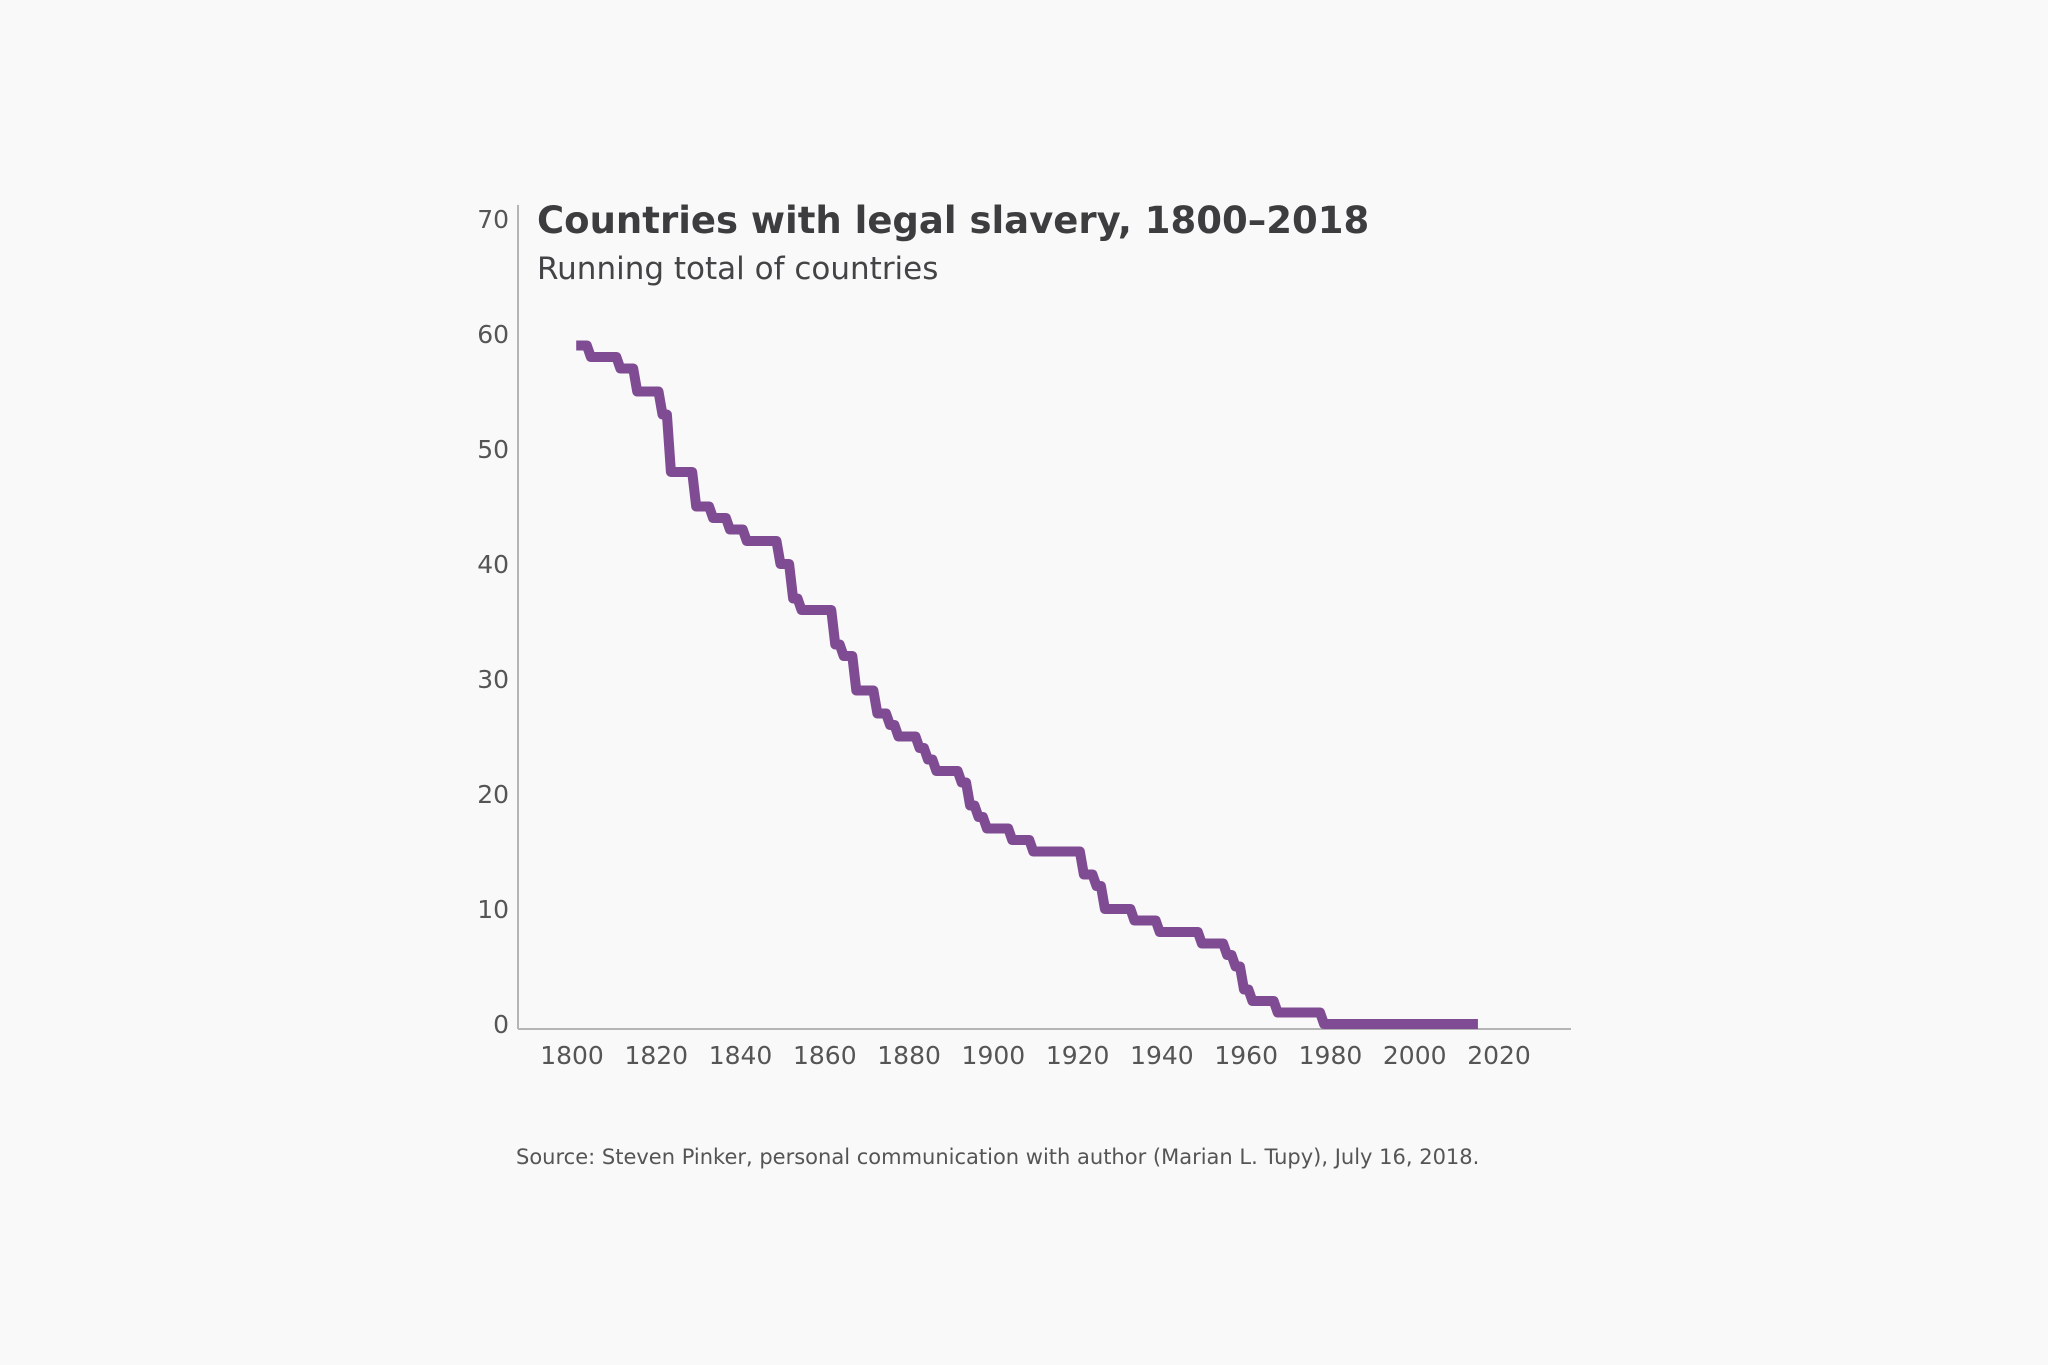 The width and height of the screenshot is (2048, 1365). I want to click on y-tick-label: 60, so click(493, 334).